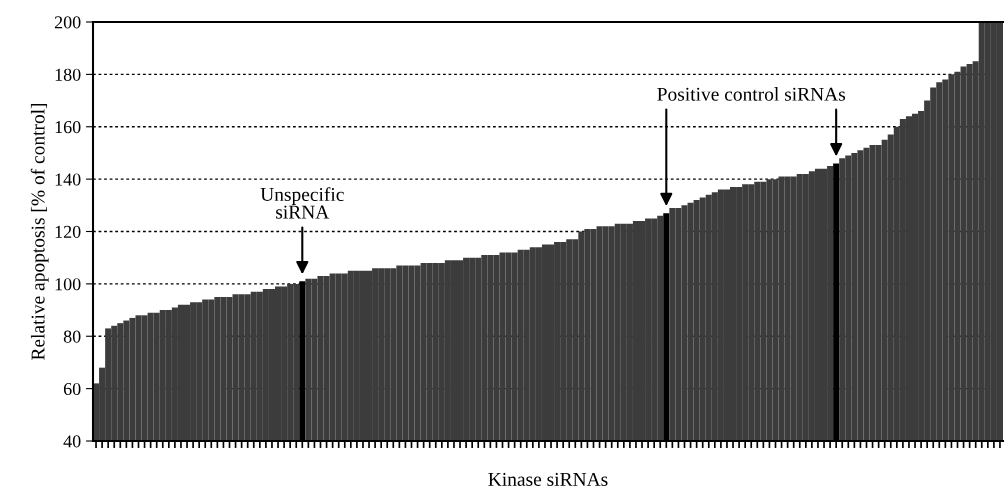 The height and width of the screenshot is (486, 1004). I want to click on y-tick-label: 60, so click(72, 389).